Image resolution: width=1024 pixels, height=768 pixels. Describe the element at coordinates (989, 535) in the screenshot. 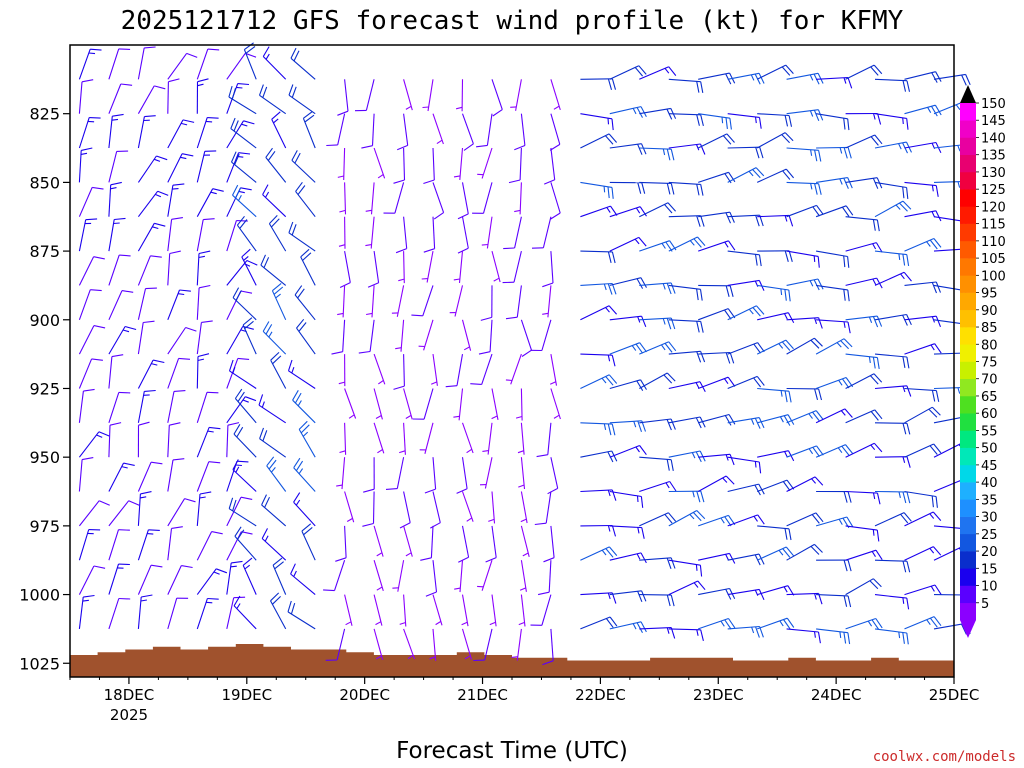

I see `colorbar-label: 25` at that location.